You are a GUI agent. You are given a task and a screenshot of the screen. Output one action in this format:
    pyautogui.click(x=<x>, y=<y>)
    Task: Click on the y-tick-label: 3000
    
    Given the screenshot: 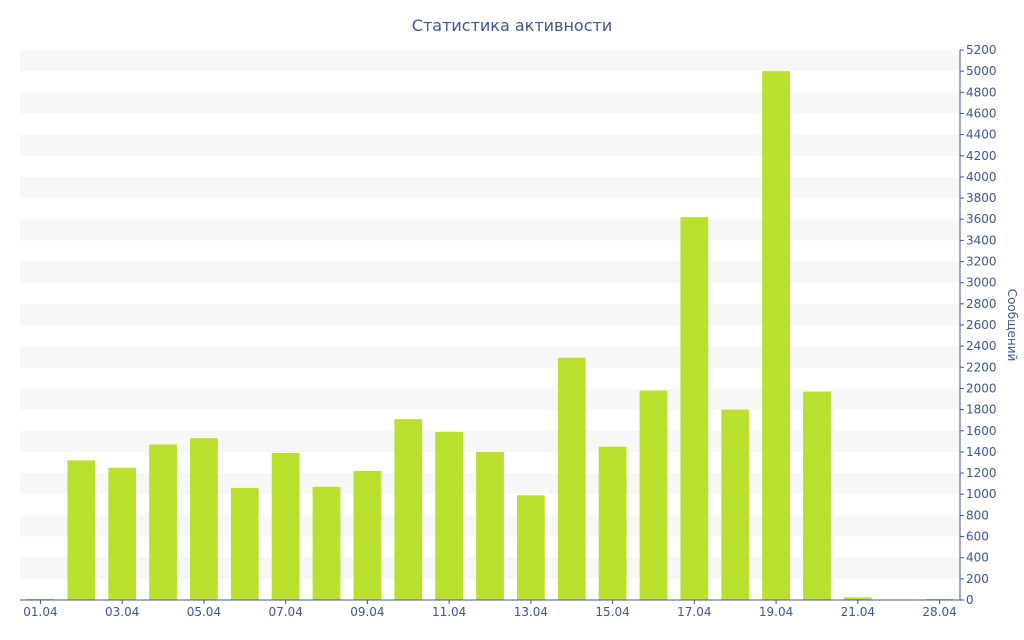 What is the action you would take?
    pyautogui.click(x=981, y=283)
    